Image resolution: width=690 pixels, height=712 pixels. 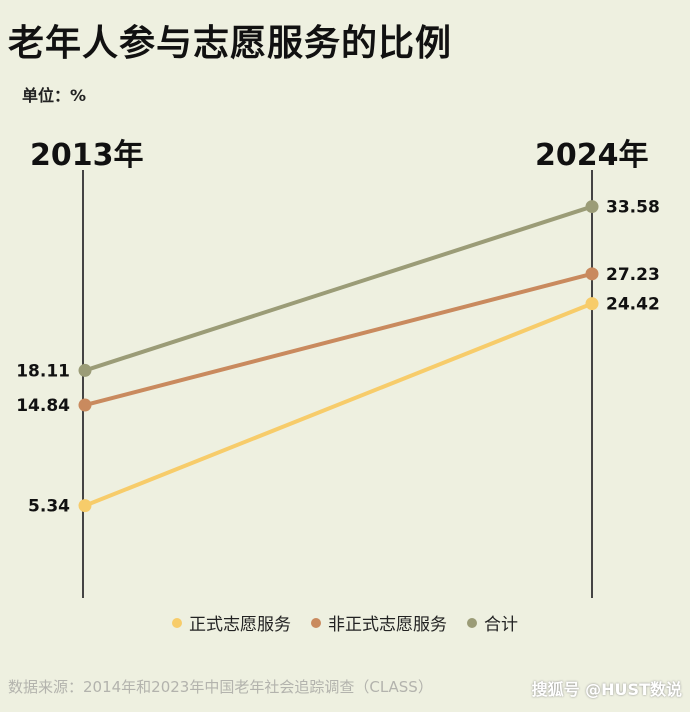 I want to click on legend-label: 非正式志愿服务, so click(x=387, y=625).